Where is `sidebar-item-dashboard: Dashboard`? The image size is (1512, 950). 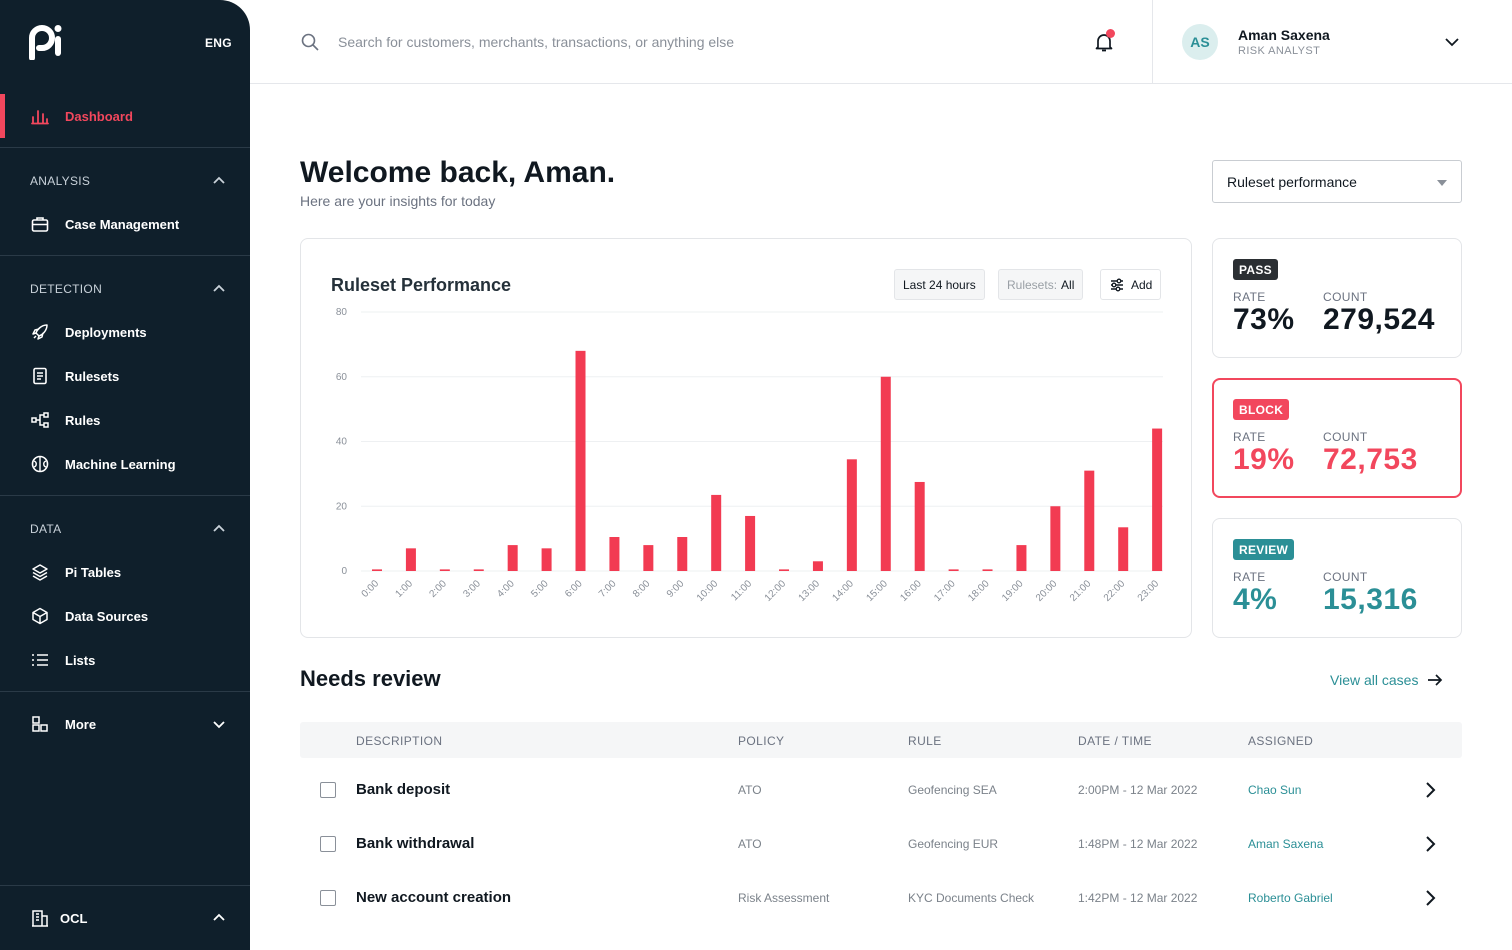
sidebar-item-dashboard: Dashboard is located at coordinates (125, 116).